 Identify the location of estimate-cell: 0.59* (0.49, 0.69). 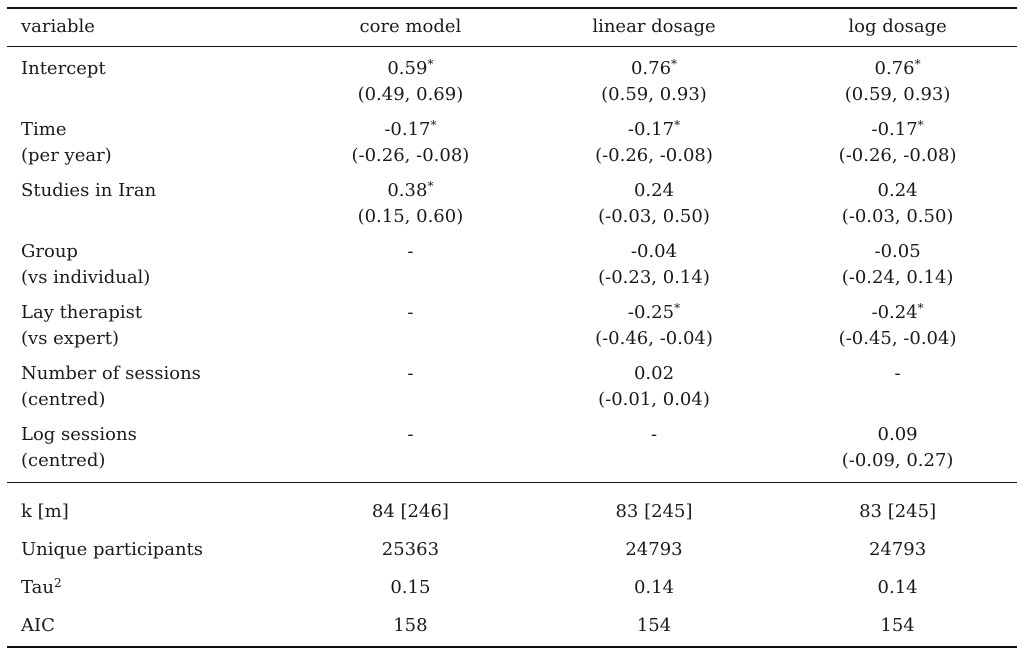
(410, 80).